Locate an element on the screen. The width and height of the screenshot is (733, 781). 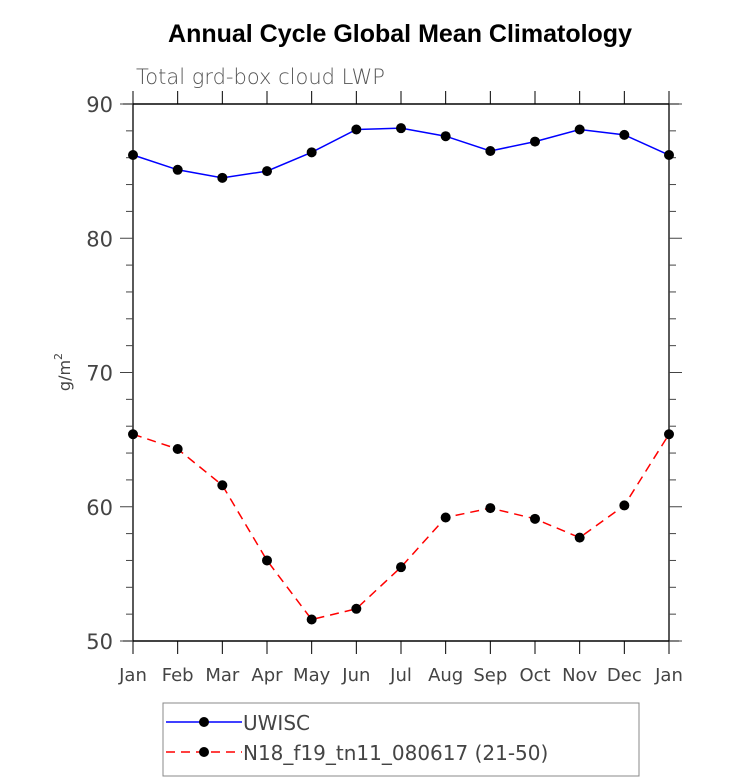
x-tick-label: May is located at coordinates (312, 675).